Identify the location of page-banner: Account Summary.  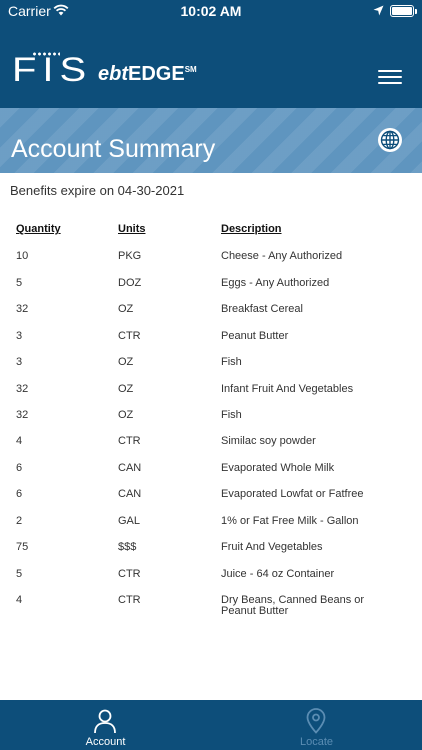
(211, 140).